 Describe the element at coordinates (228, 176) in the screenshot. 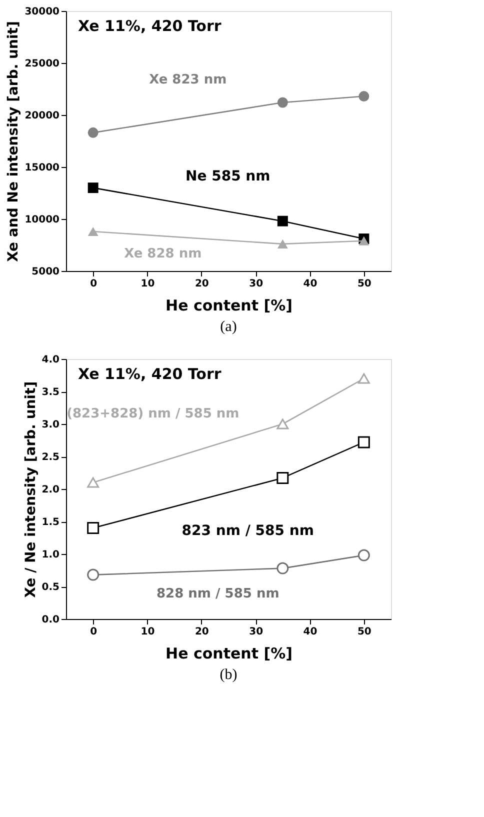

I see `series-label: Ne 585 nm` at that location.